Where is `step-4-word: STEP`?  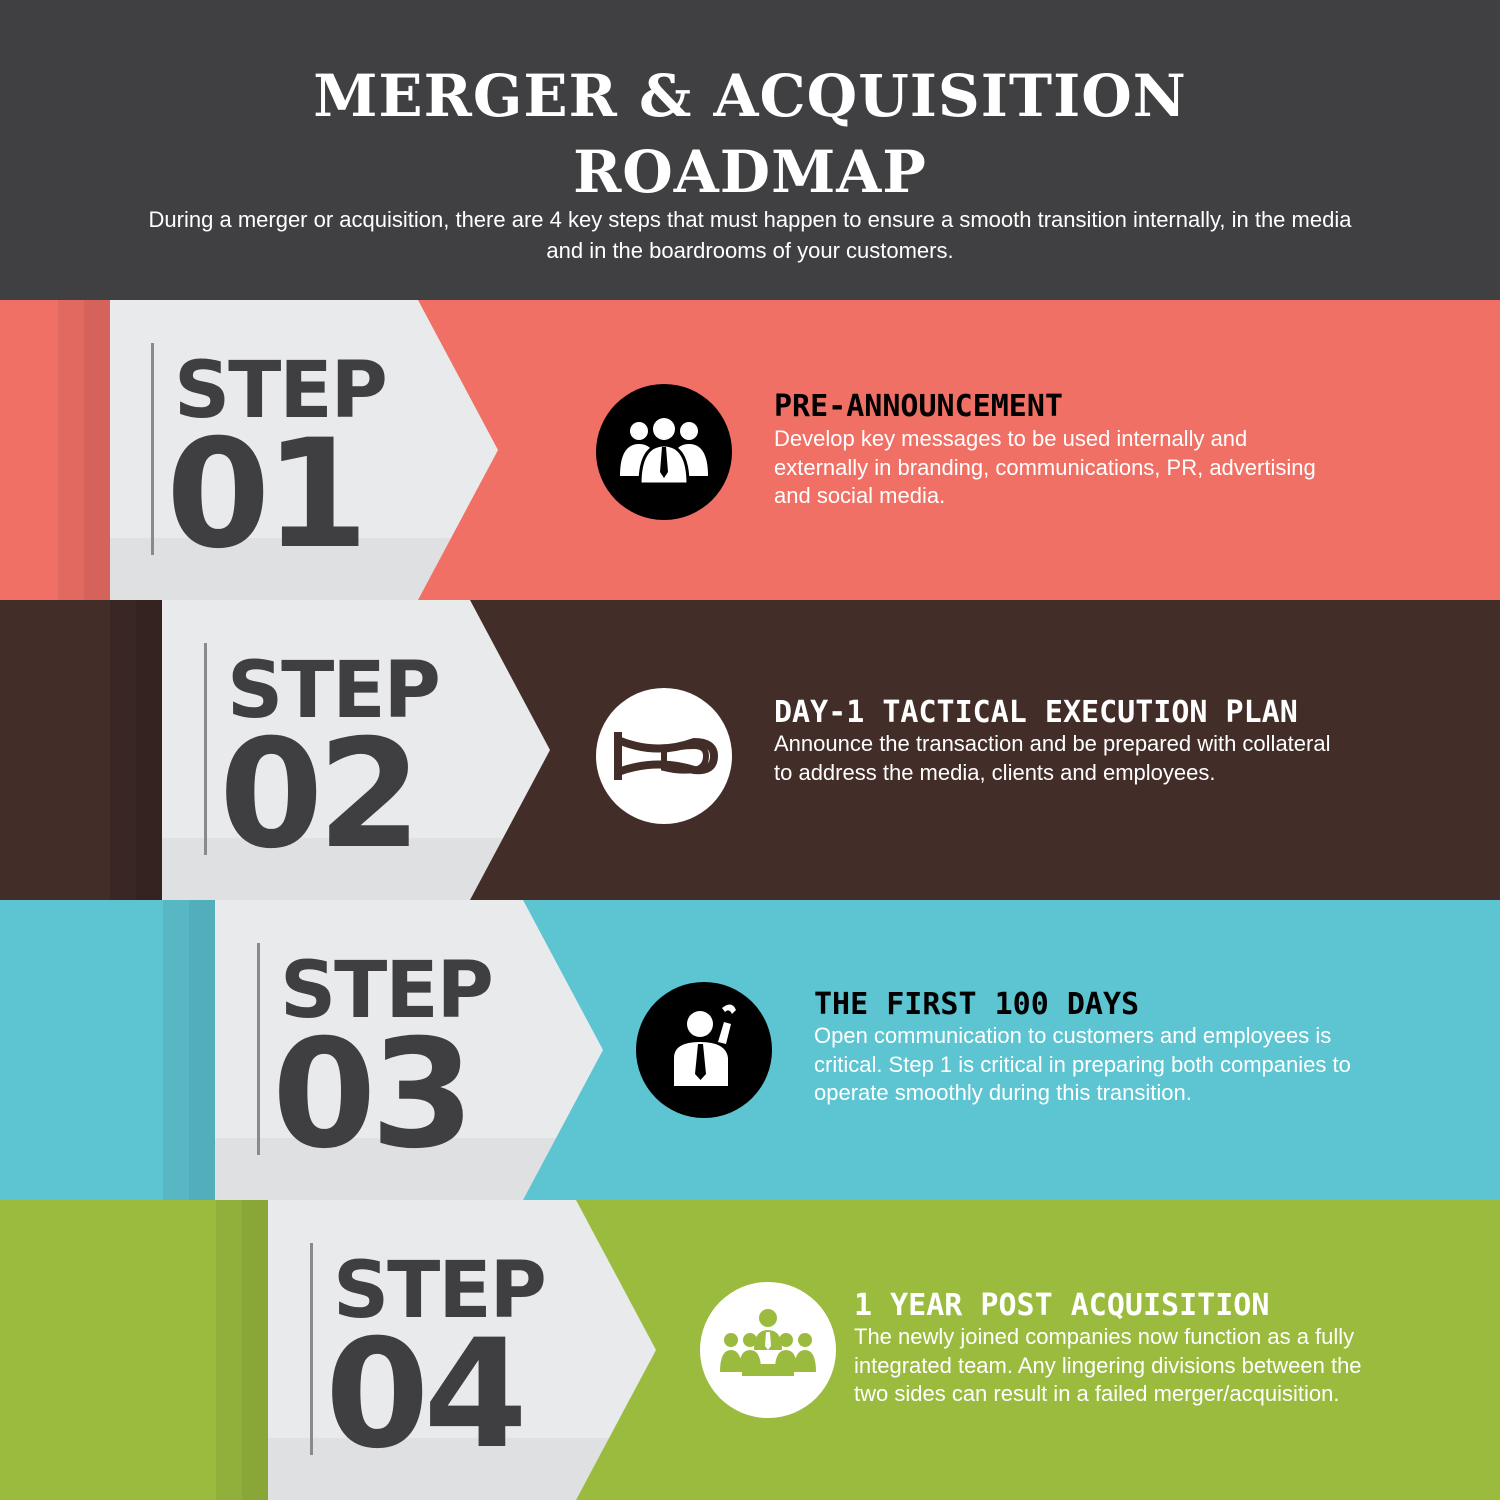
step-4-word: STEP is located at coordinates (440, 1291).